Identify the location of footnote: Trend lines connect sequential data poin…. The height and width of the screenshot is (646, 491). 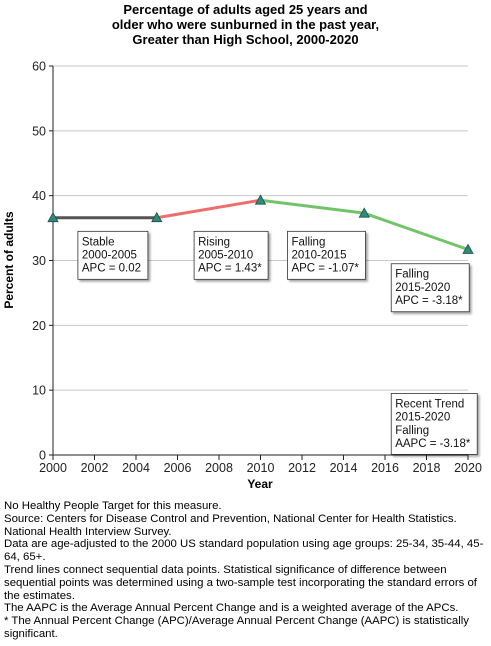
(240, 582).